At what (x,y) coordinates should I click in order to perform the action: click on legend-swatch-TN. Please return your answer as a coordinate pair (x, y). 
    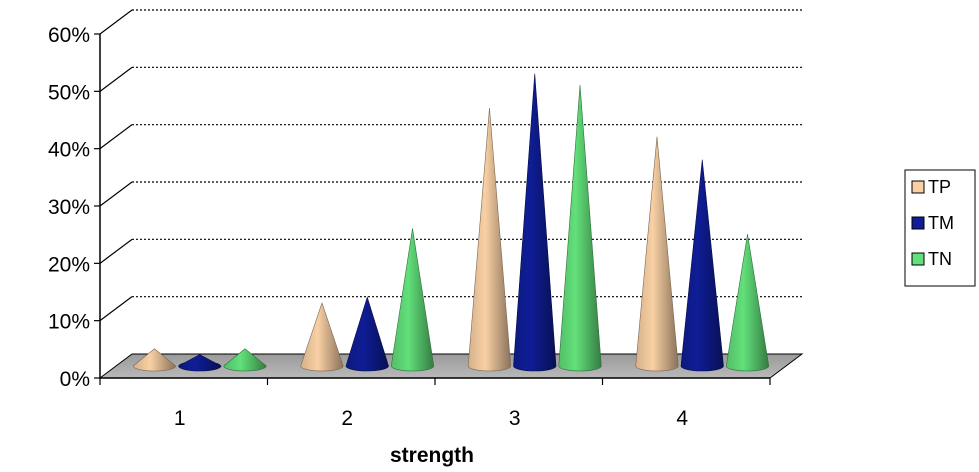
    Looking at the image, I should click on (918, 259).